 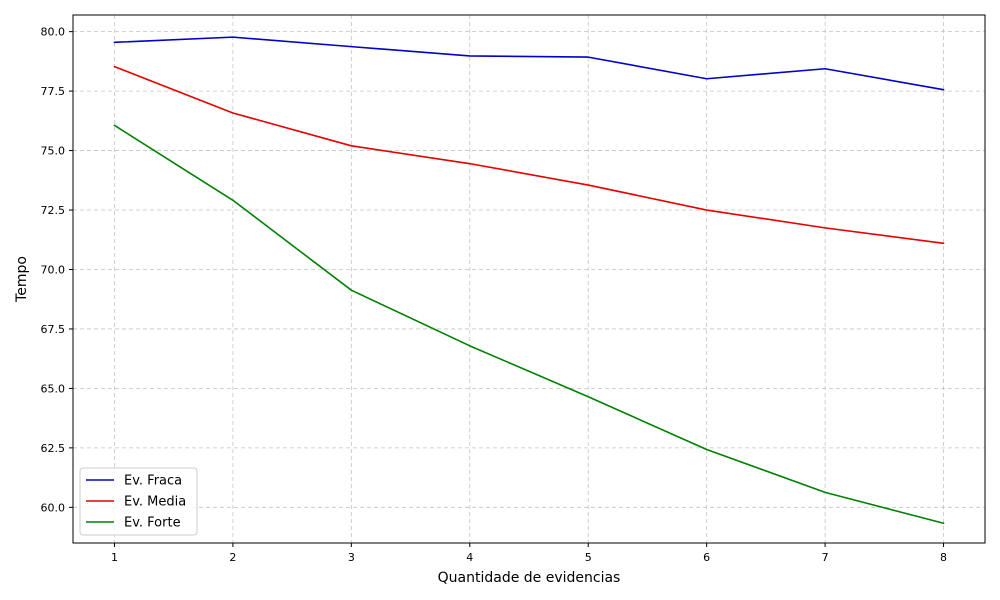 What do you see at coordinates (53, 448) in the screenshot?
I see `y-tick-label: 62.5` at bounding box center [53, 448].